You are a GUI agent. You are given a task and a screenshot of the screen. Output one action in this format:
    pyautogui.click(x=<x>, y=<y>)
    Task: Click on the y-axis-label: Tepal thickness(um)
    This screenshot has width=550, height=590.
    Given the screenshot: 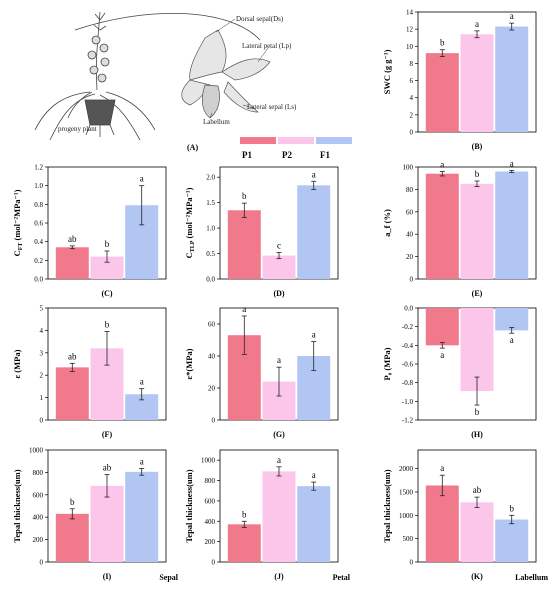 What is the action you would take?
    pyautogui.click(x=17, y=505)
    